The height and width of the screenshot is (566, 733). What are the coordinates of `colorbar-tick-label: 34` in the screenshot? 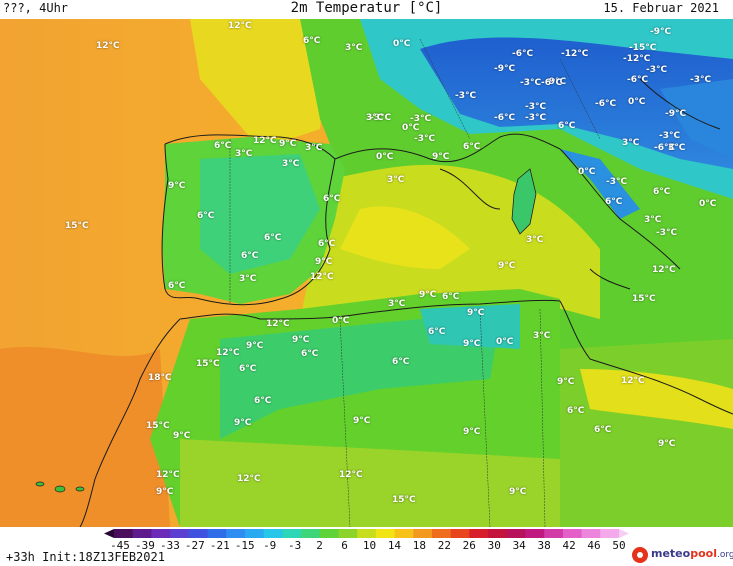 It's located at (519, 545).